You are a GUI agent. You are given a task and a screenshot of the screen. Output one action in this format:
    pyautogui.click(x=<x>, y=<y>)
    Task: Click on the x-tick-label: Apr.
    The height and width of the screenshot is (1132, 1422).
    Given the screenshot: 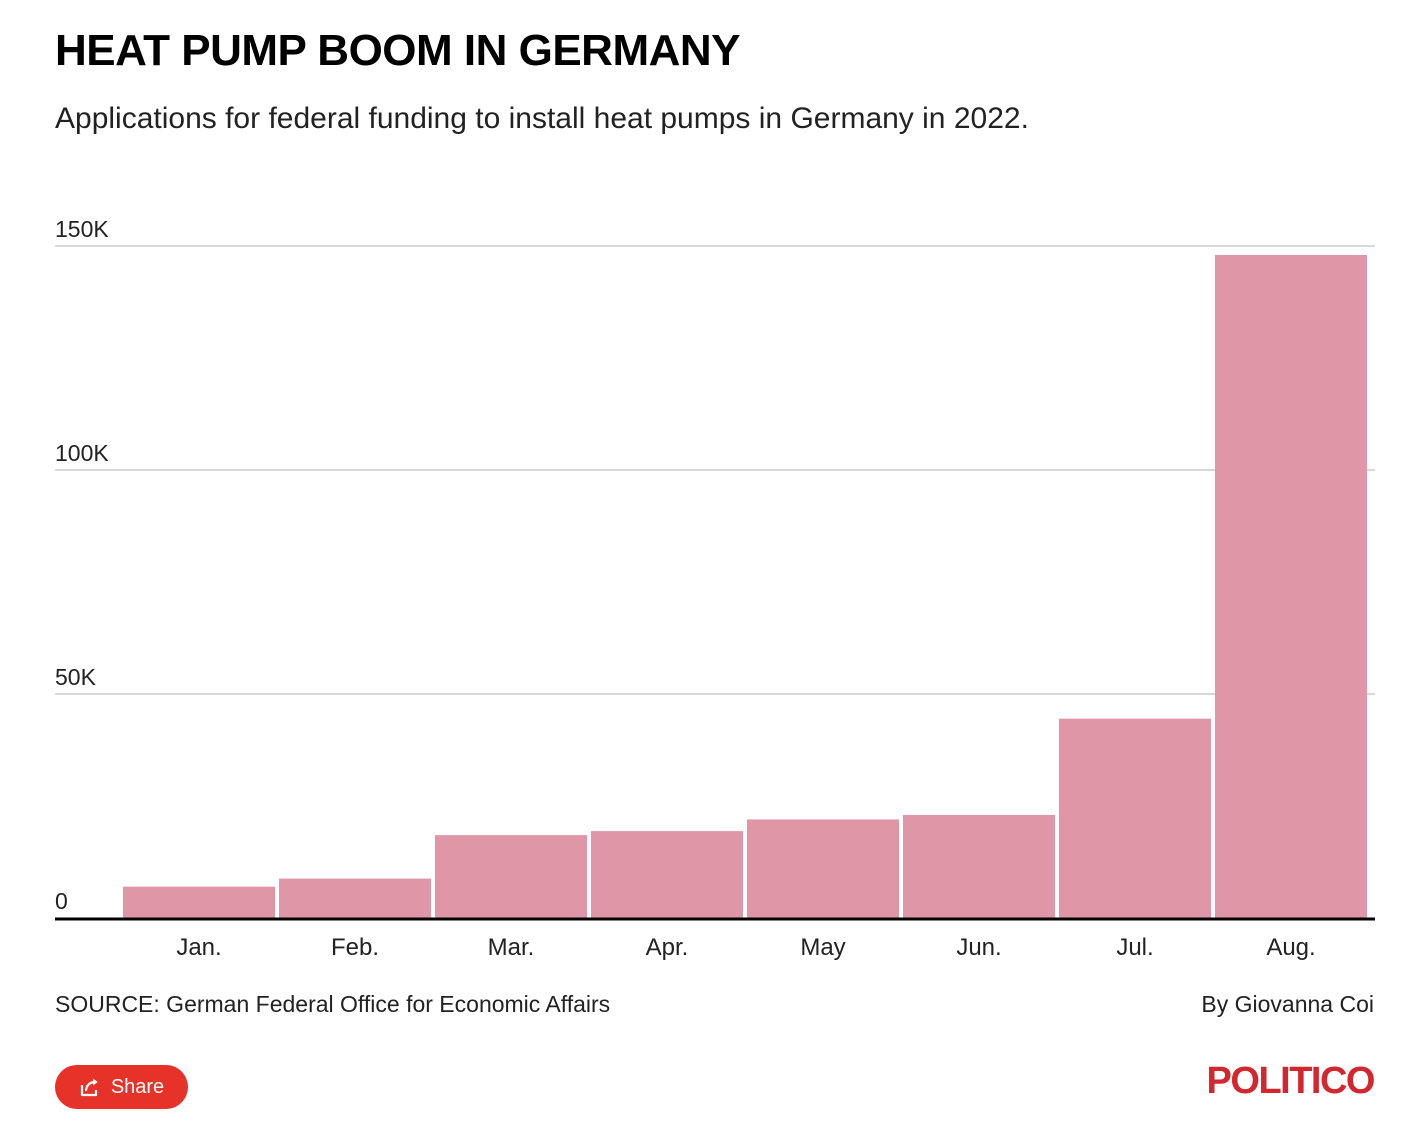 What is the action you would take?
    pyautogui.click(x=667, y=947)
    